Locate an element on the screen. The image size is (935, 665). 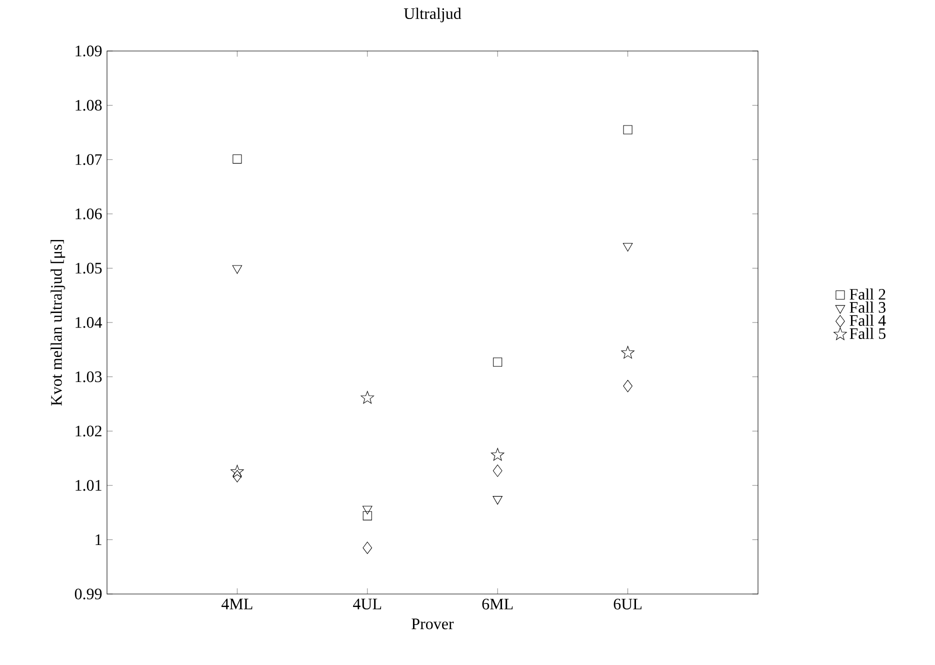
legend-label: Fall 2 is located at coordinates (868, 294).